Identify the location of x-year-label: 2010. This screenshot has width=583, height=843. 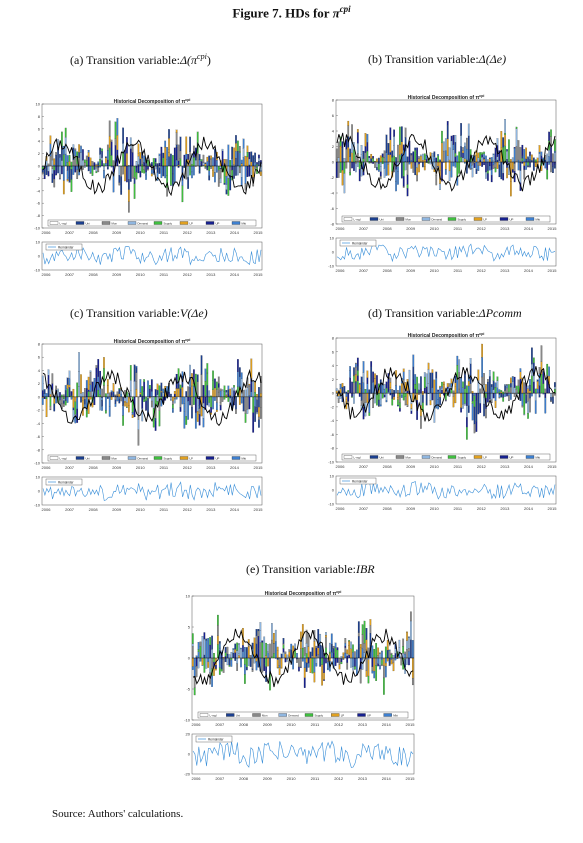
(435, 228).